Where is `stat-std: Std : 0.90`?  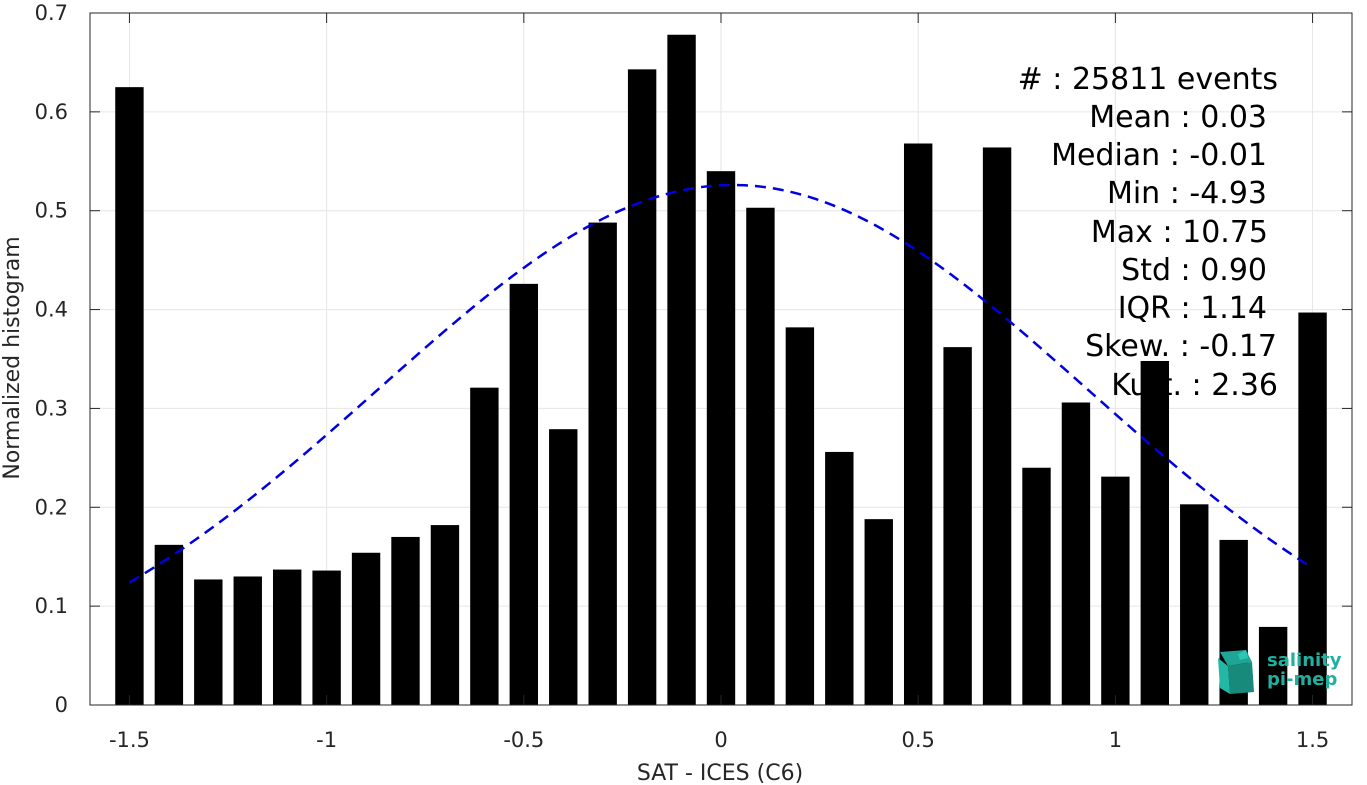
stat-std: Std : 0.90 is located at coordinates (1194, 270).